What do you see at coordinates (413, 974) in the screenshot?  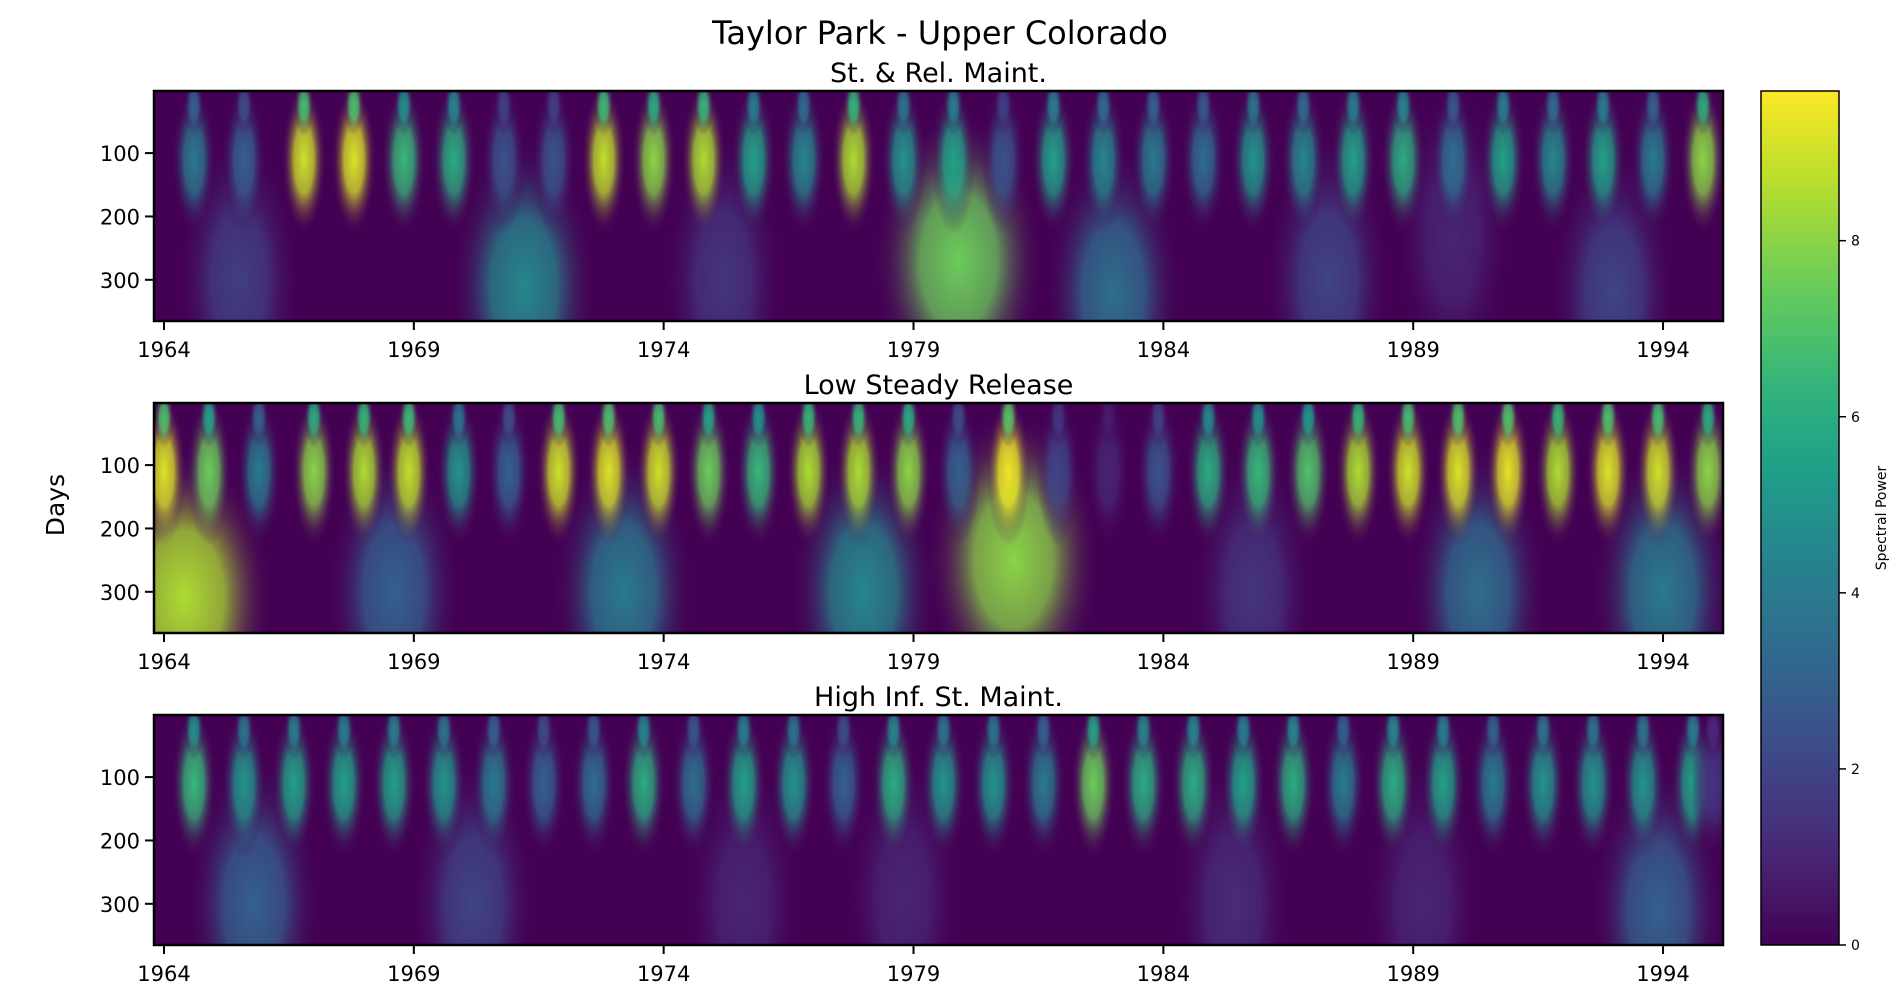 I see `x-tick-label: 1969` at bounding box center [413, 974].